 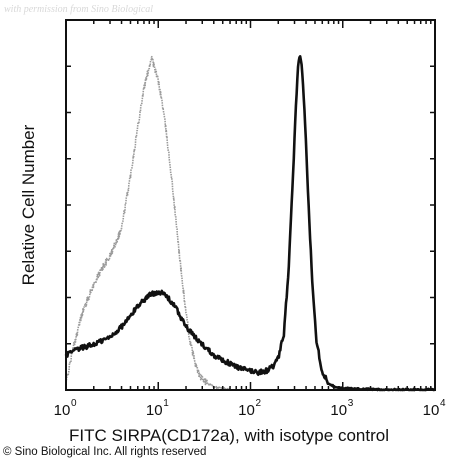 What do you see at coordinates (74, 403) in the screenshot?
I see `x-tick-label-exponent: 0` at bounding box center [74, 403].